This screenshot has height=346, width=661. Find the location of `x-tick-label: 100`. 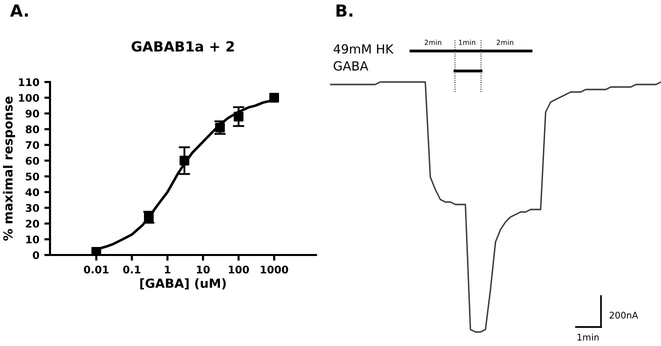

x-tick-label: 100 is located at coordinates (238, 270).